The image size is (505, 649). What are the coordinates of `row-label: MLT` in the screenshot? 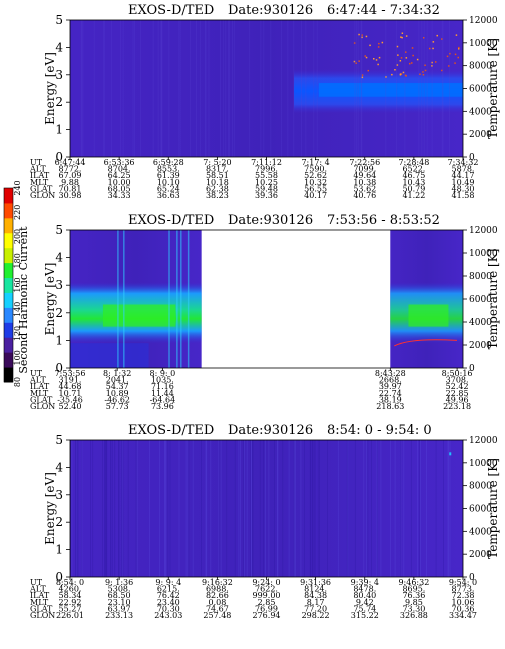 It's located at (39, 182).